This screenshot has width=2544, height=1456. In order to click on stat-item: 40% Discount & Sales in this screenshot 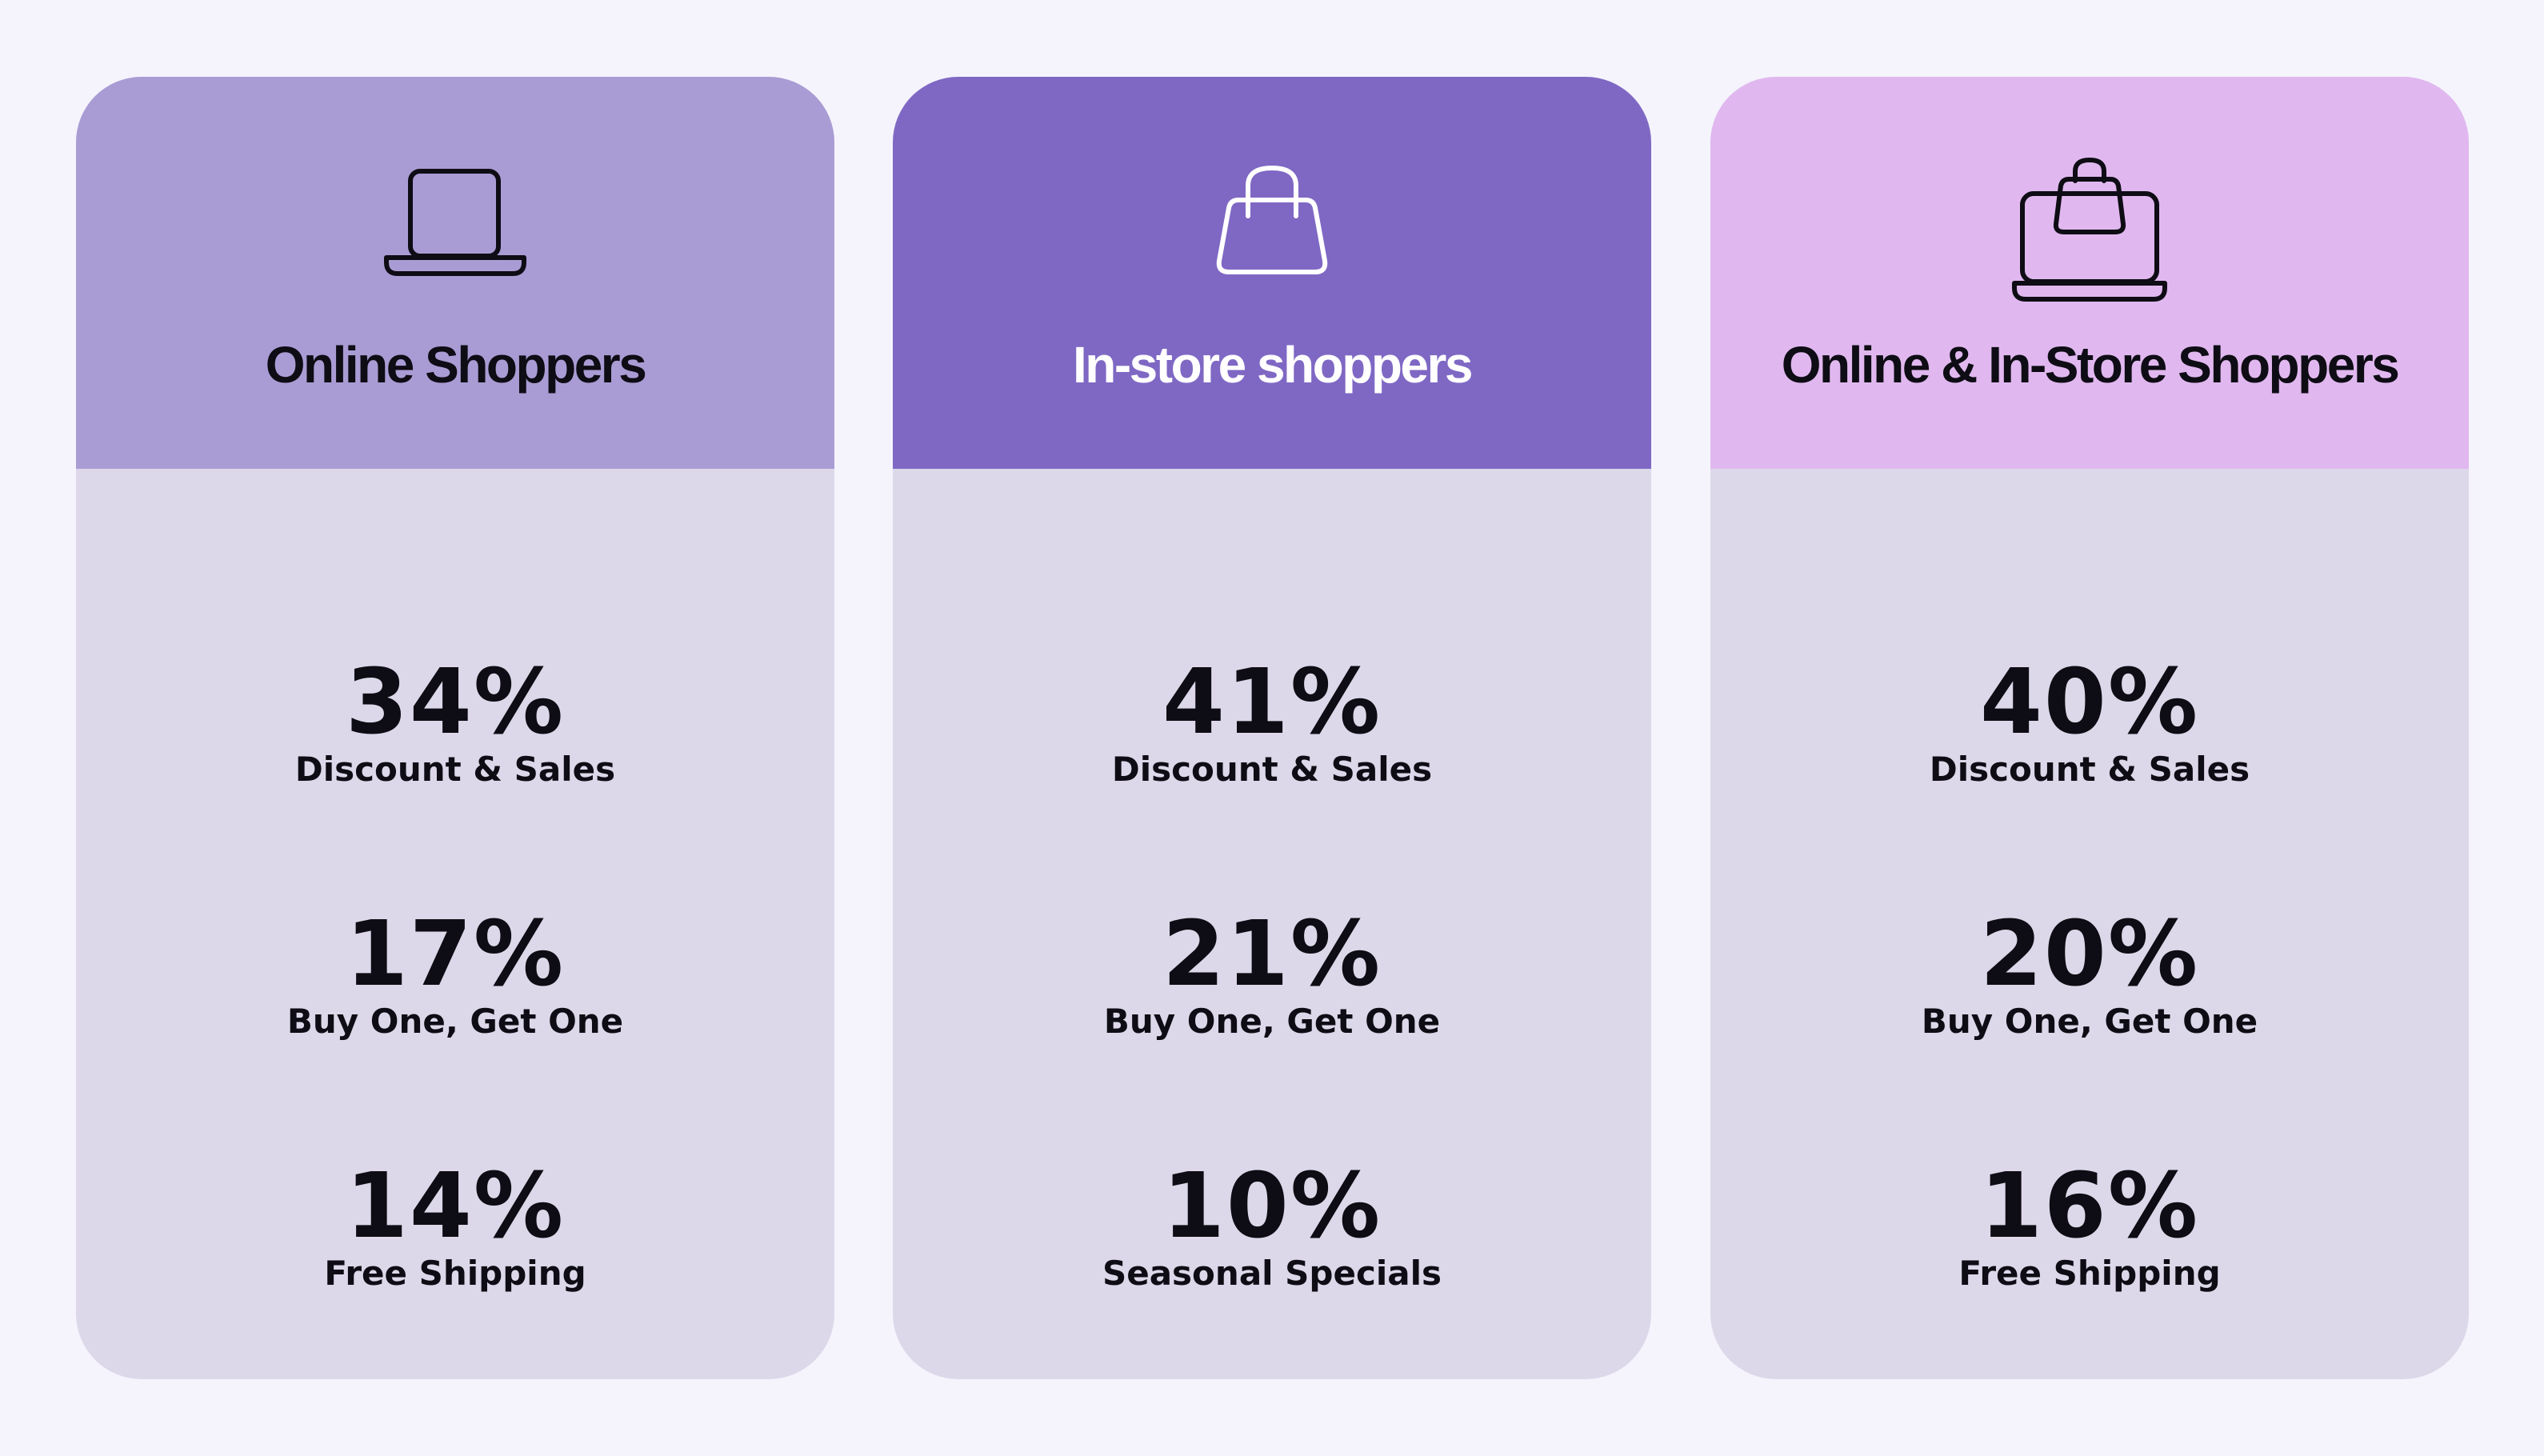, I will do `click(2089, 722)`.